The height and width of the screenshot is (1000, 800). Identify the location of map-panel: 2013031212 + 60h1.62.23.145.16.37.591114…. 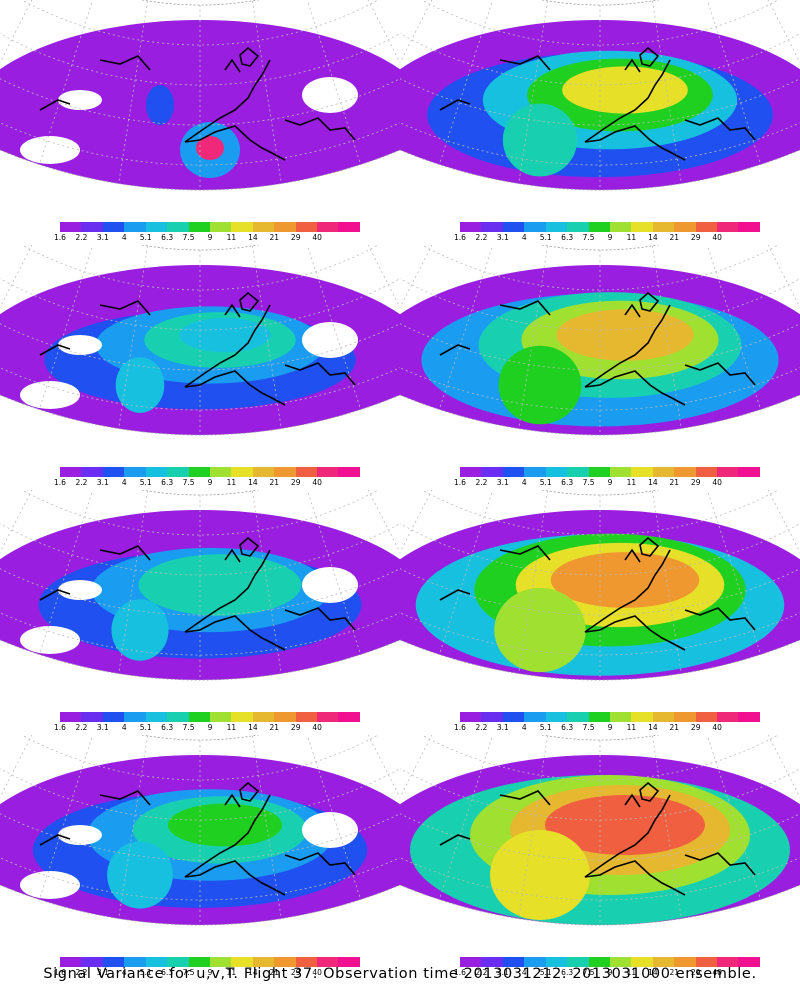
(600, 367).